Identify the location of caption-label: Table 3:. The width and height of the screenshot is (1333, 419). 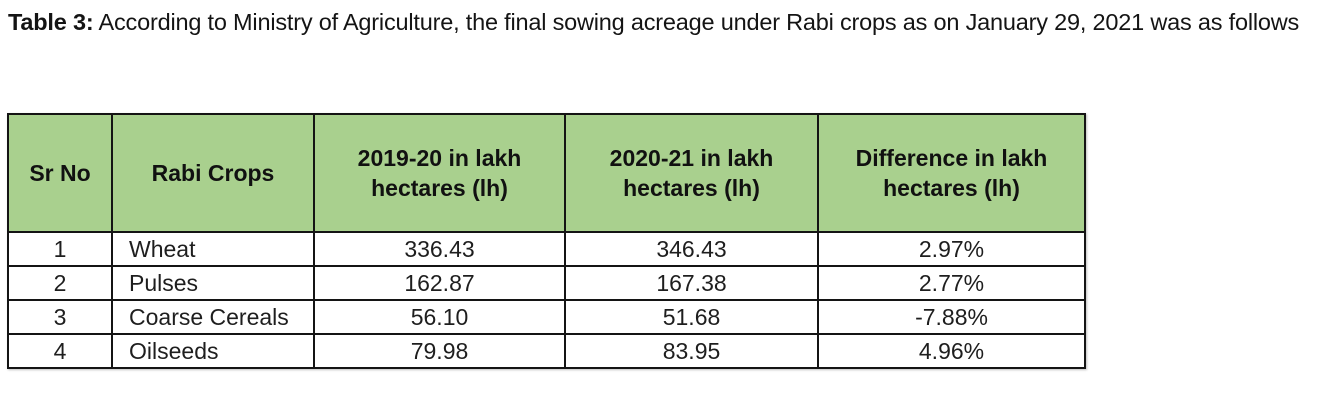
(51, 22).